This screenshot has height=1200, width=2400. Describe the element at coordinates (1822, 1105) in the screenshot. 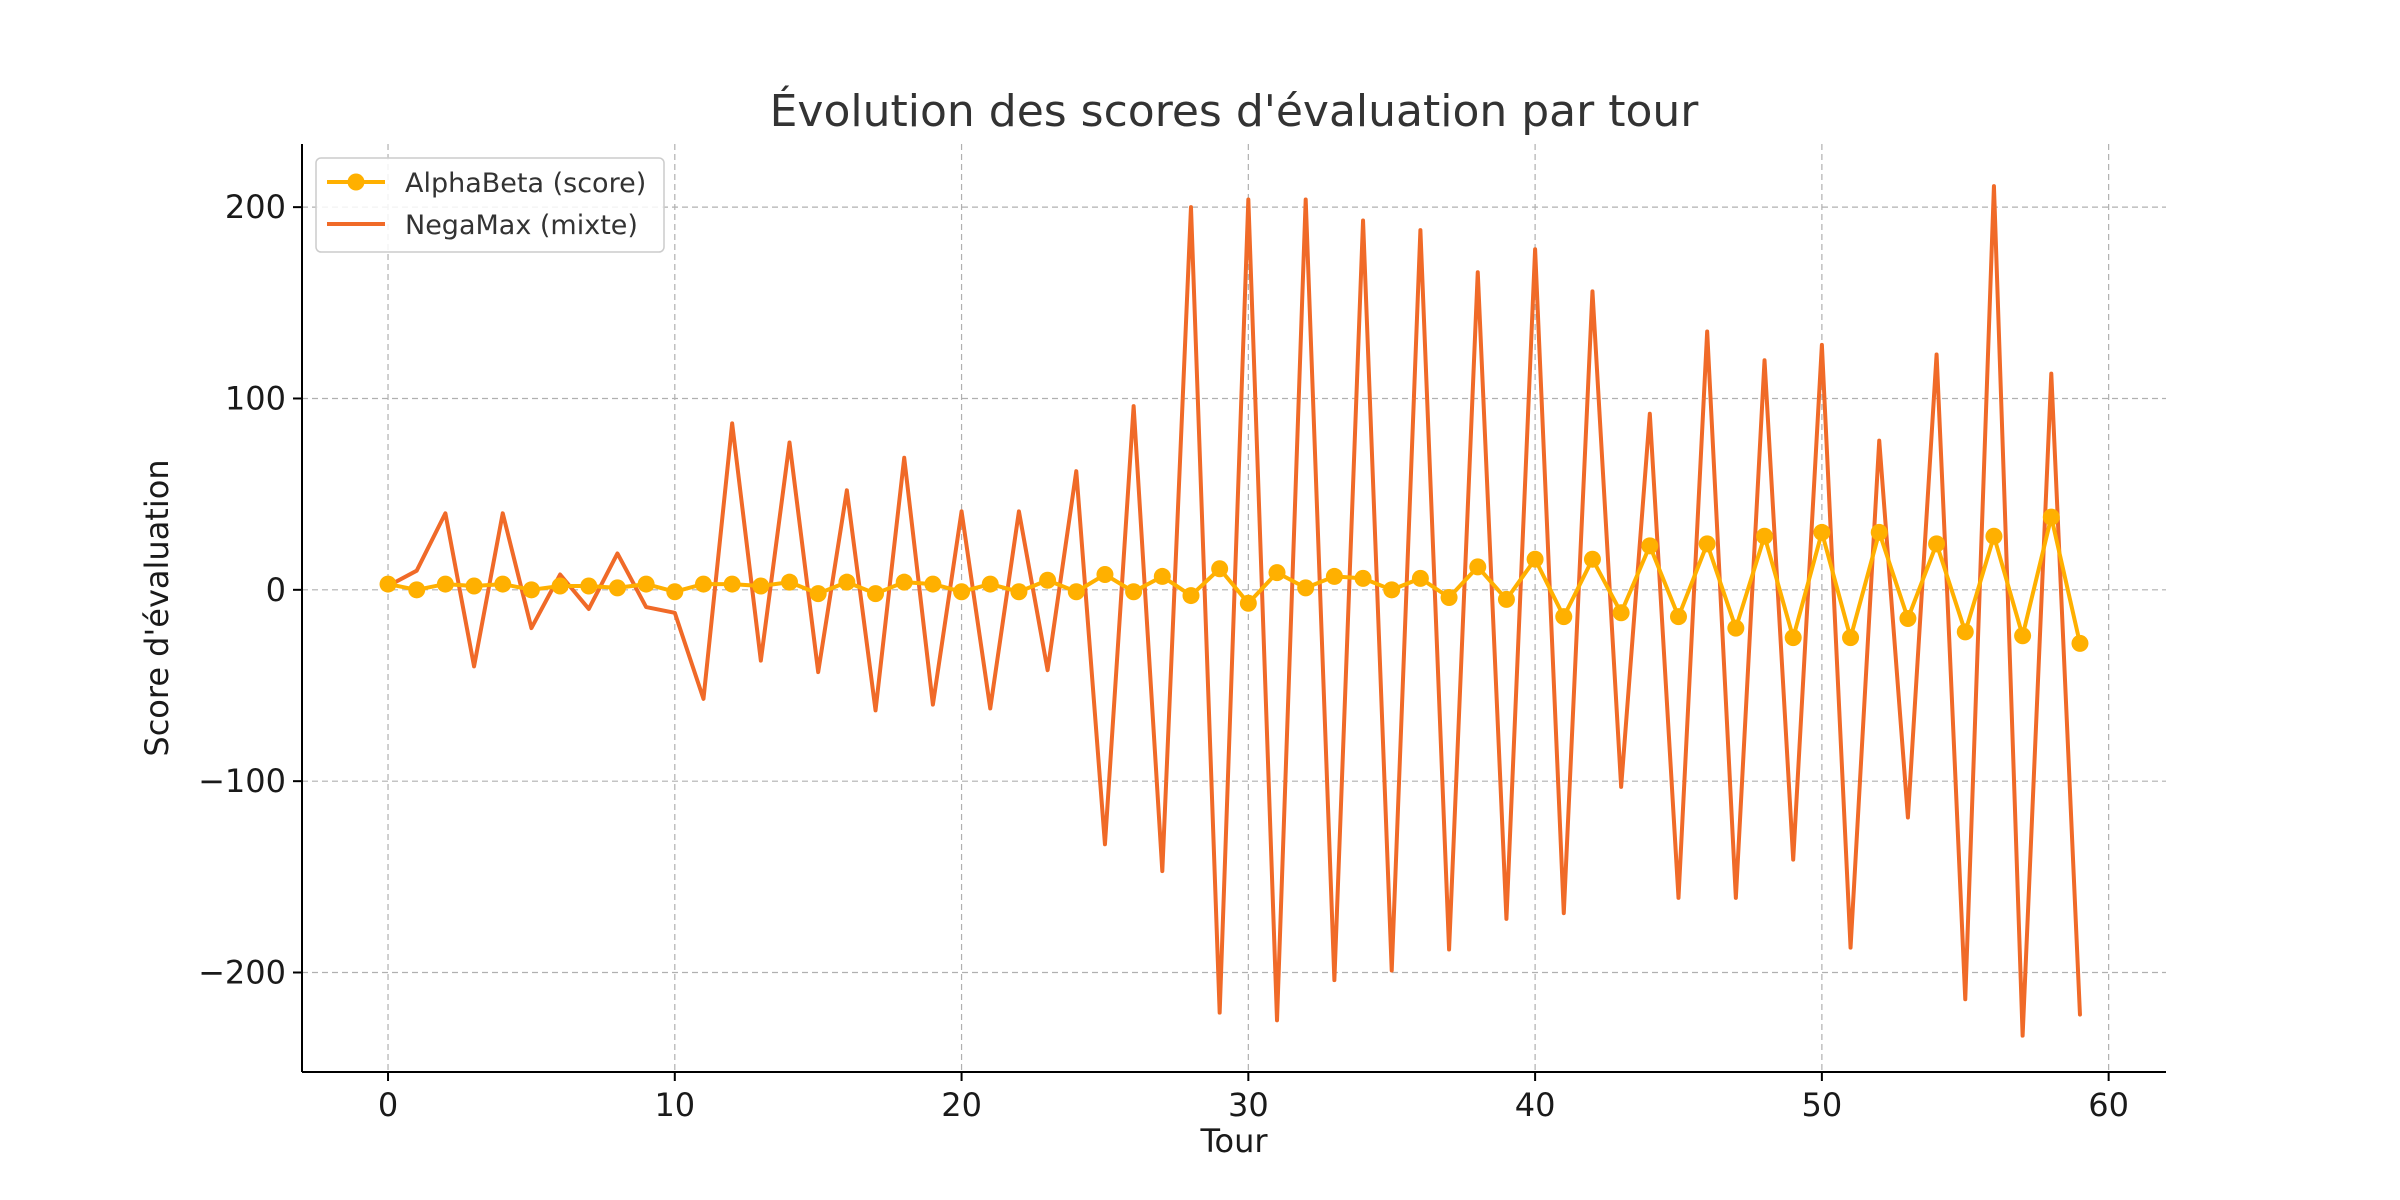

I see `x-tick-label: 50` at that location.